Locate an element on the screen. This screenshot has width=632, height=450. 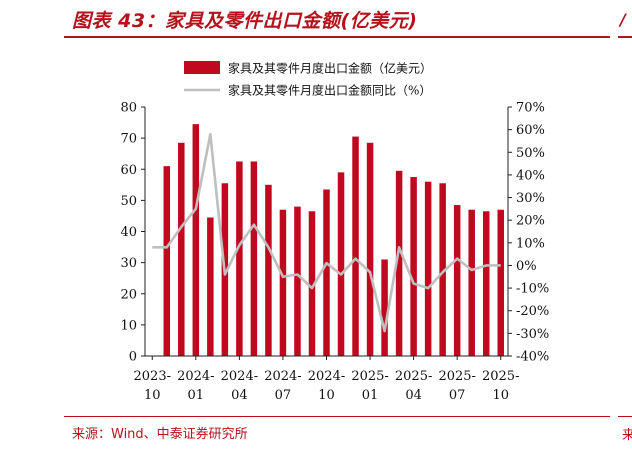
left-tick-label: 0 is located at coordinates (133, 357).